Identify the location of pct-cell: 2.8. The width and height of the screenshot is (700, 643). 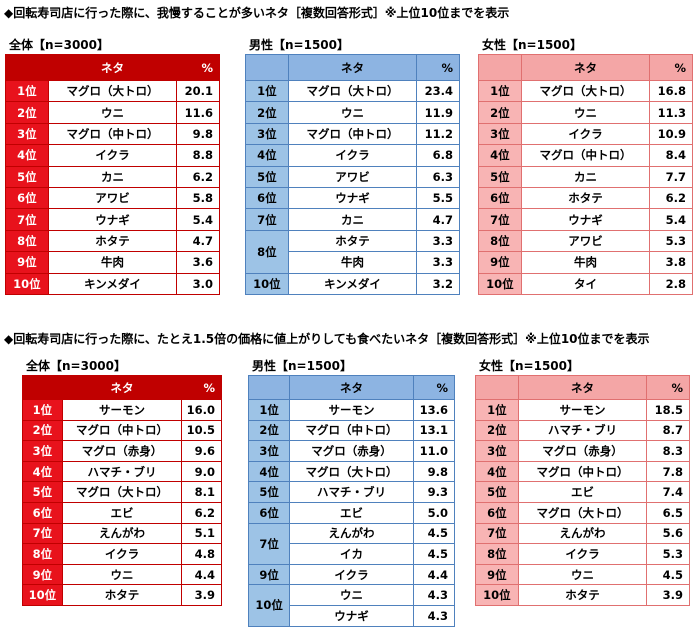
(671, 283).